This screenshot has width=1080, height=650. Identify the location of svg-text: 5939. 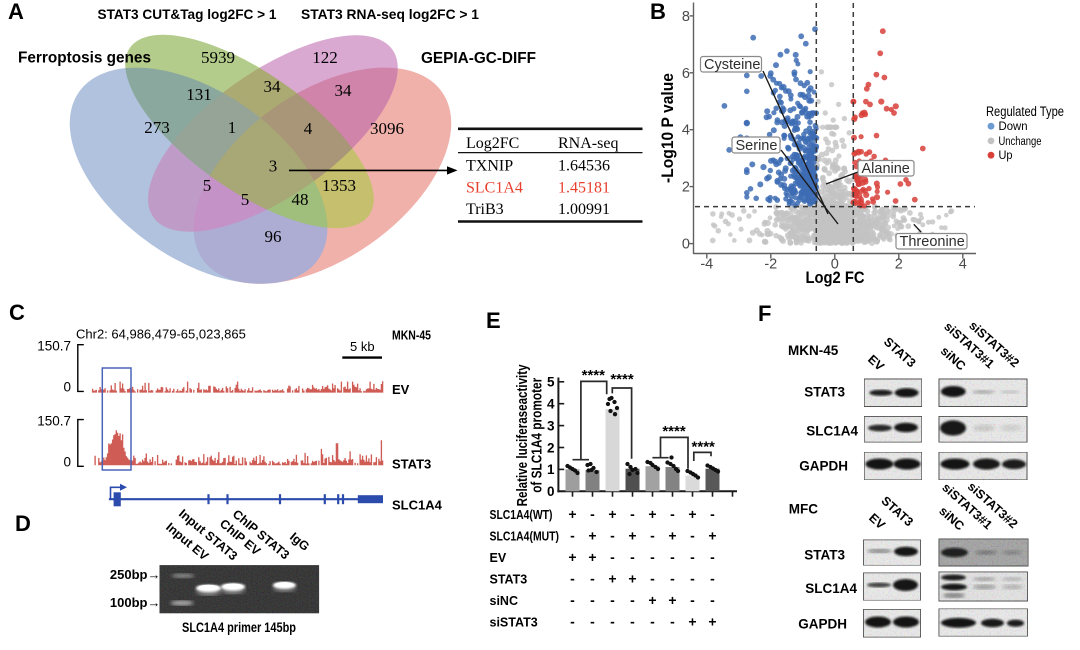
(218, 57).